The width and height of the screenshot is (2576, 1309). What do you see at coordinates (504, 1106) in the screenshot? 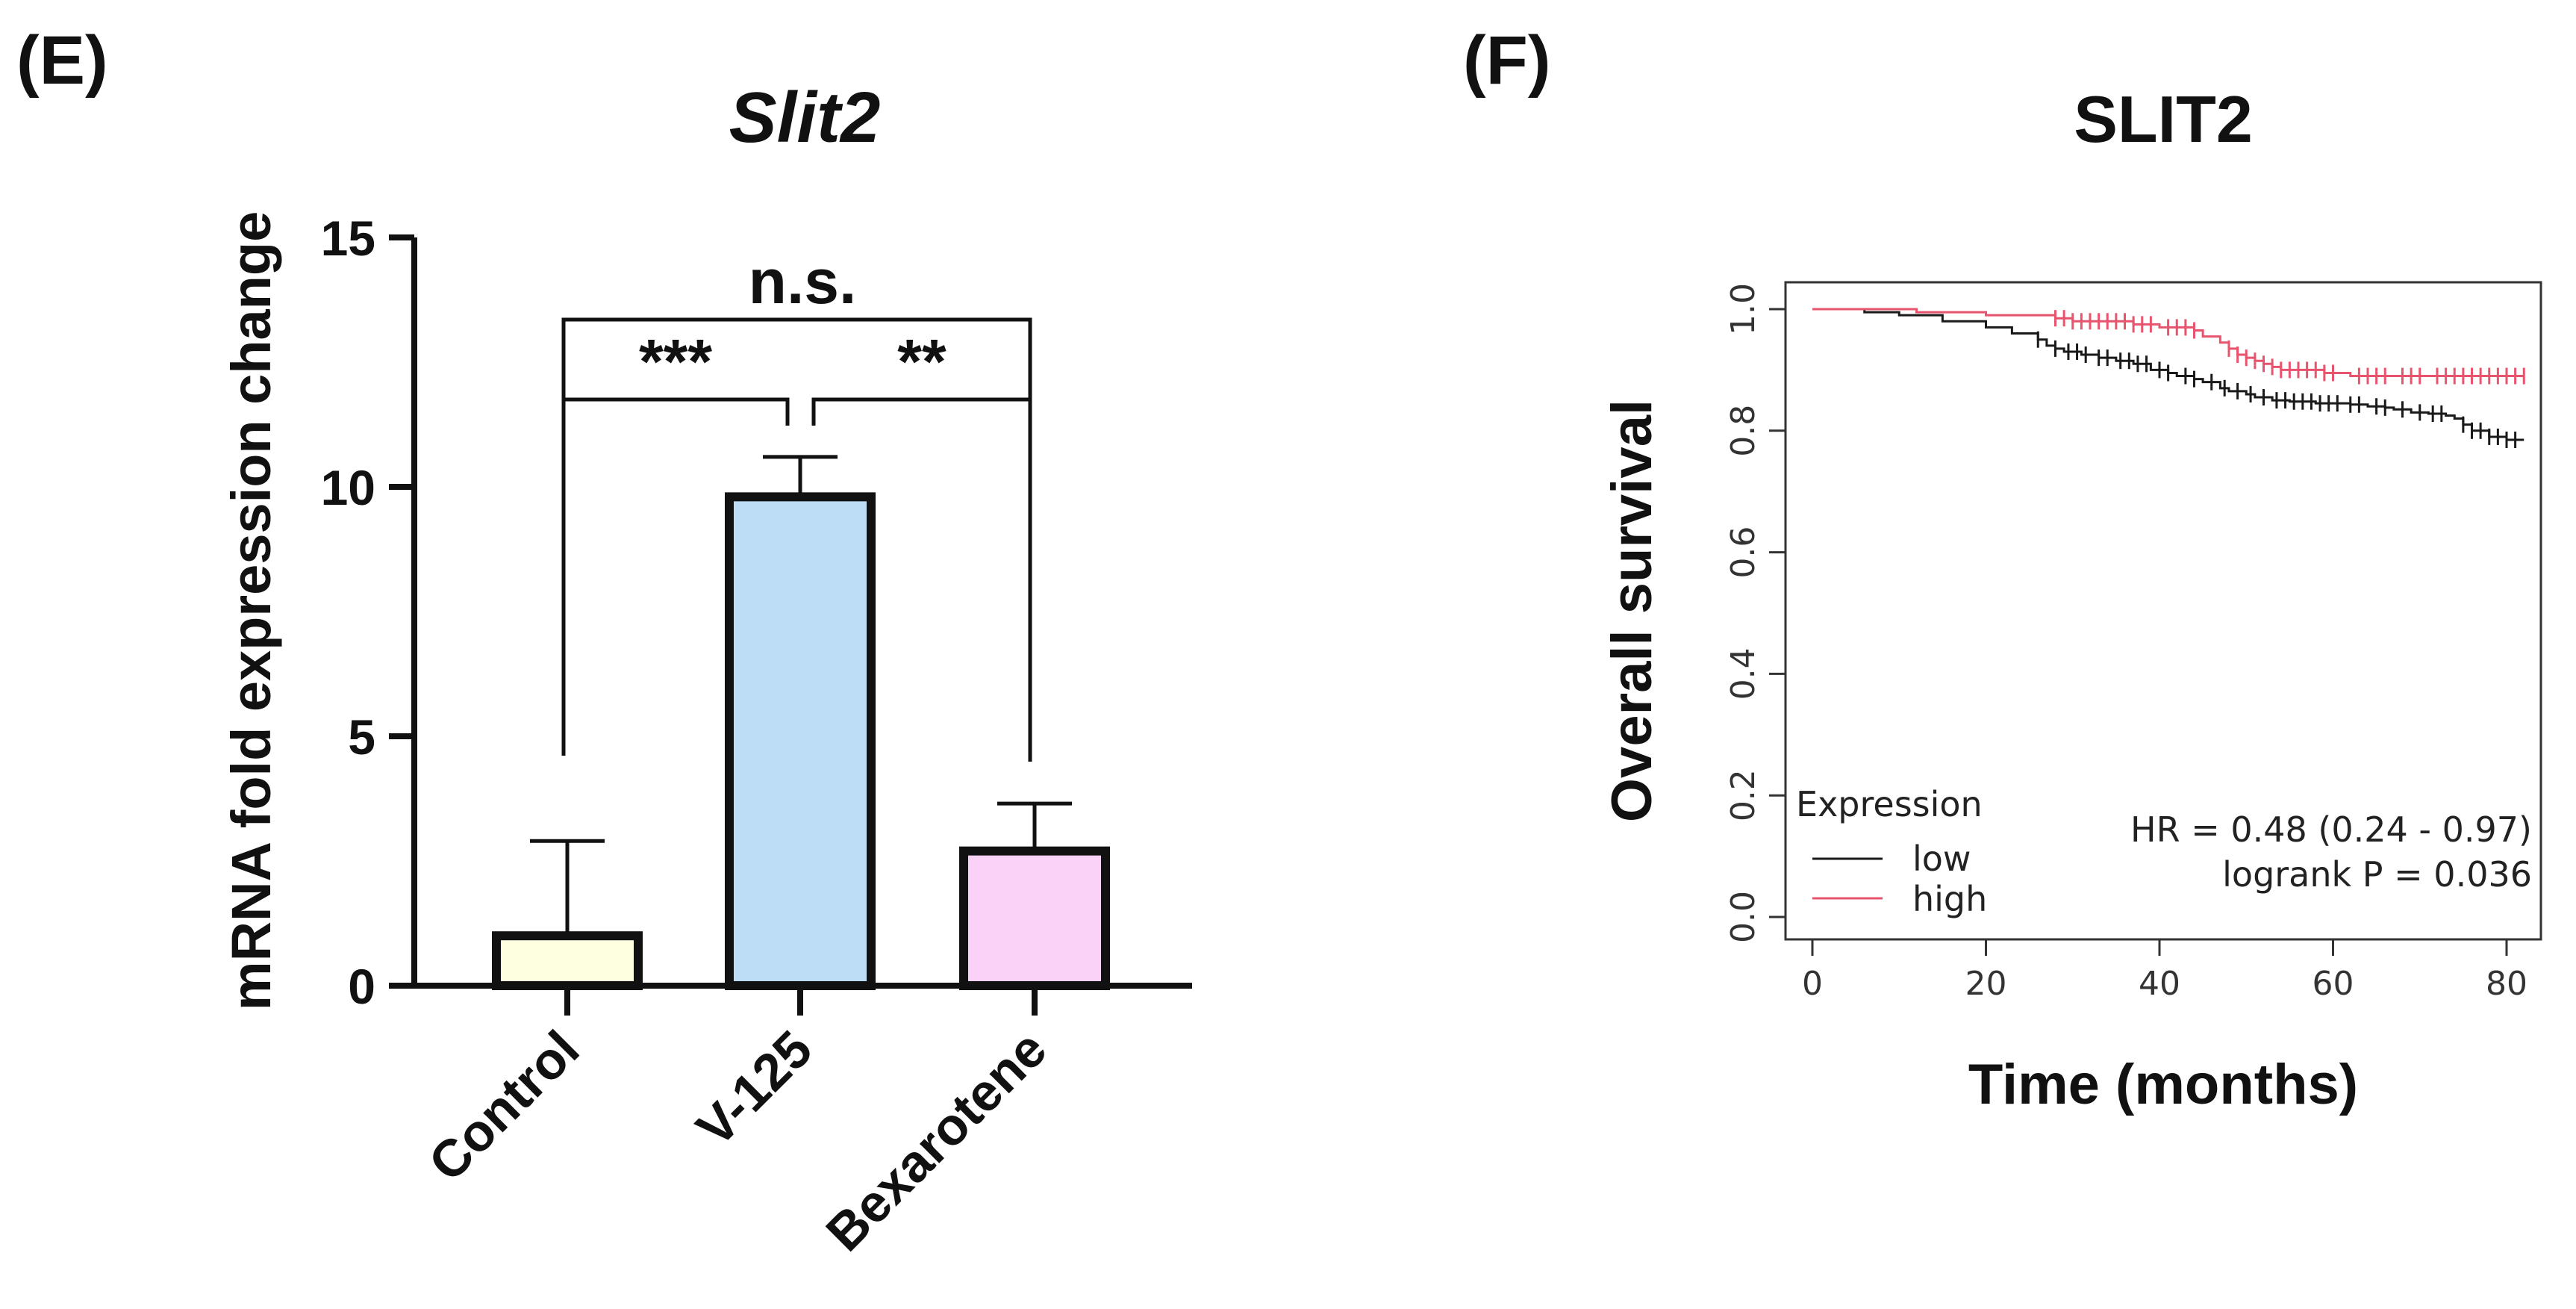
I see `x-category-label: Control` at bounding box center [504, 1106].